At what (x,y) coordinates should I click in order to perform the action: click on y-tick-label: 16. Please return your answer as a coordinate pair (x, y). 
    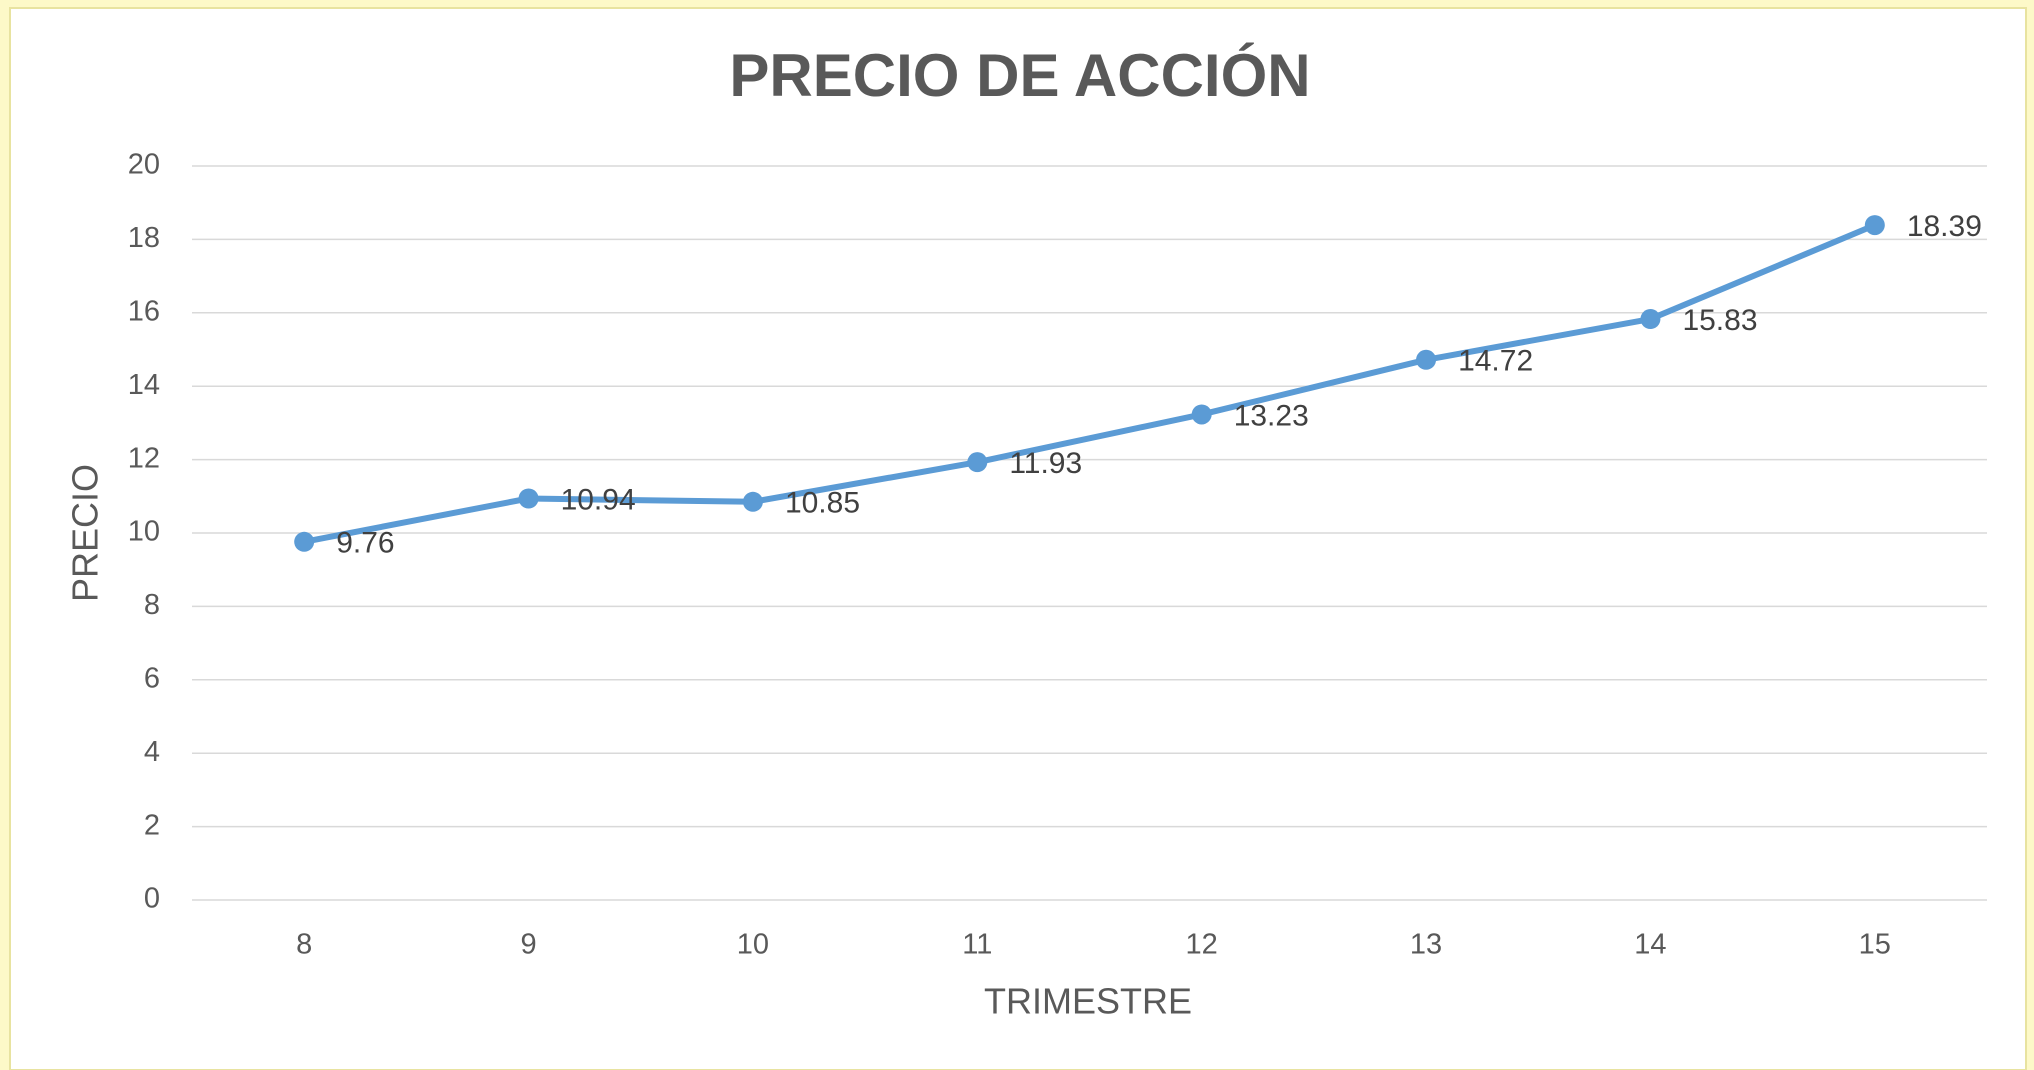
    Looking at the image, I should click on (144, 311).